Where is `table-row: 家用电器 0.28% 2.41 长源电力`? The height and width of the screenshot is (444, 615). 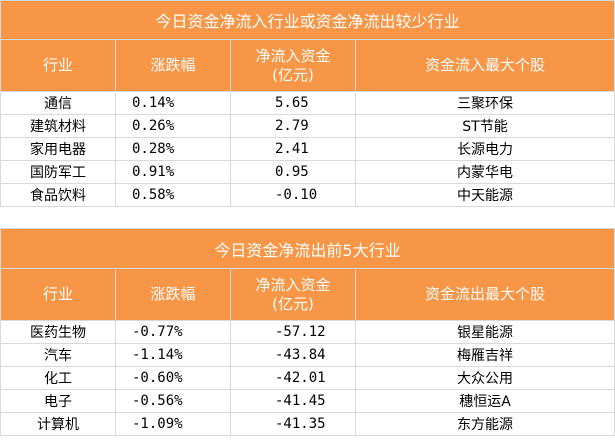
table-row: 家用电器 0.28% 2.41 长源电力 is located at coordinates (307, 149).